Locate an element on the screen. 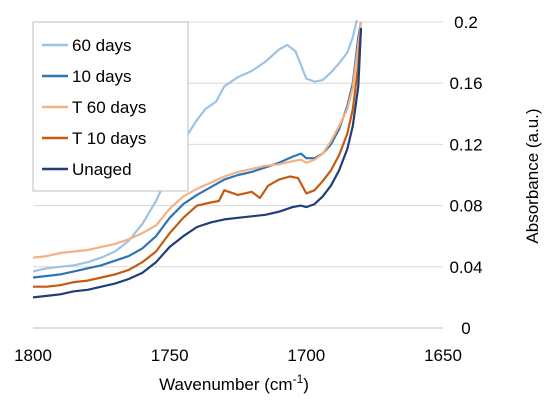 Image resolution: width=550 pixels, height=400 pixels. x-tick-label: 1800 is located at coordinates (33, 355).